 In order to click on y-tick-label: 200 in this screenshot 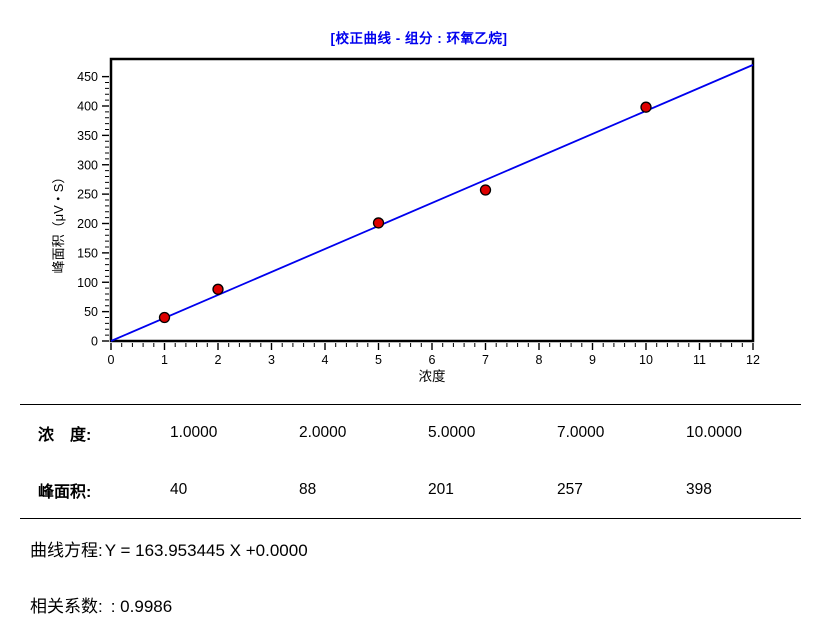, I will do `click(87, 224)`.